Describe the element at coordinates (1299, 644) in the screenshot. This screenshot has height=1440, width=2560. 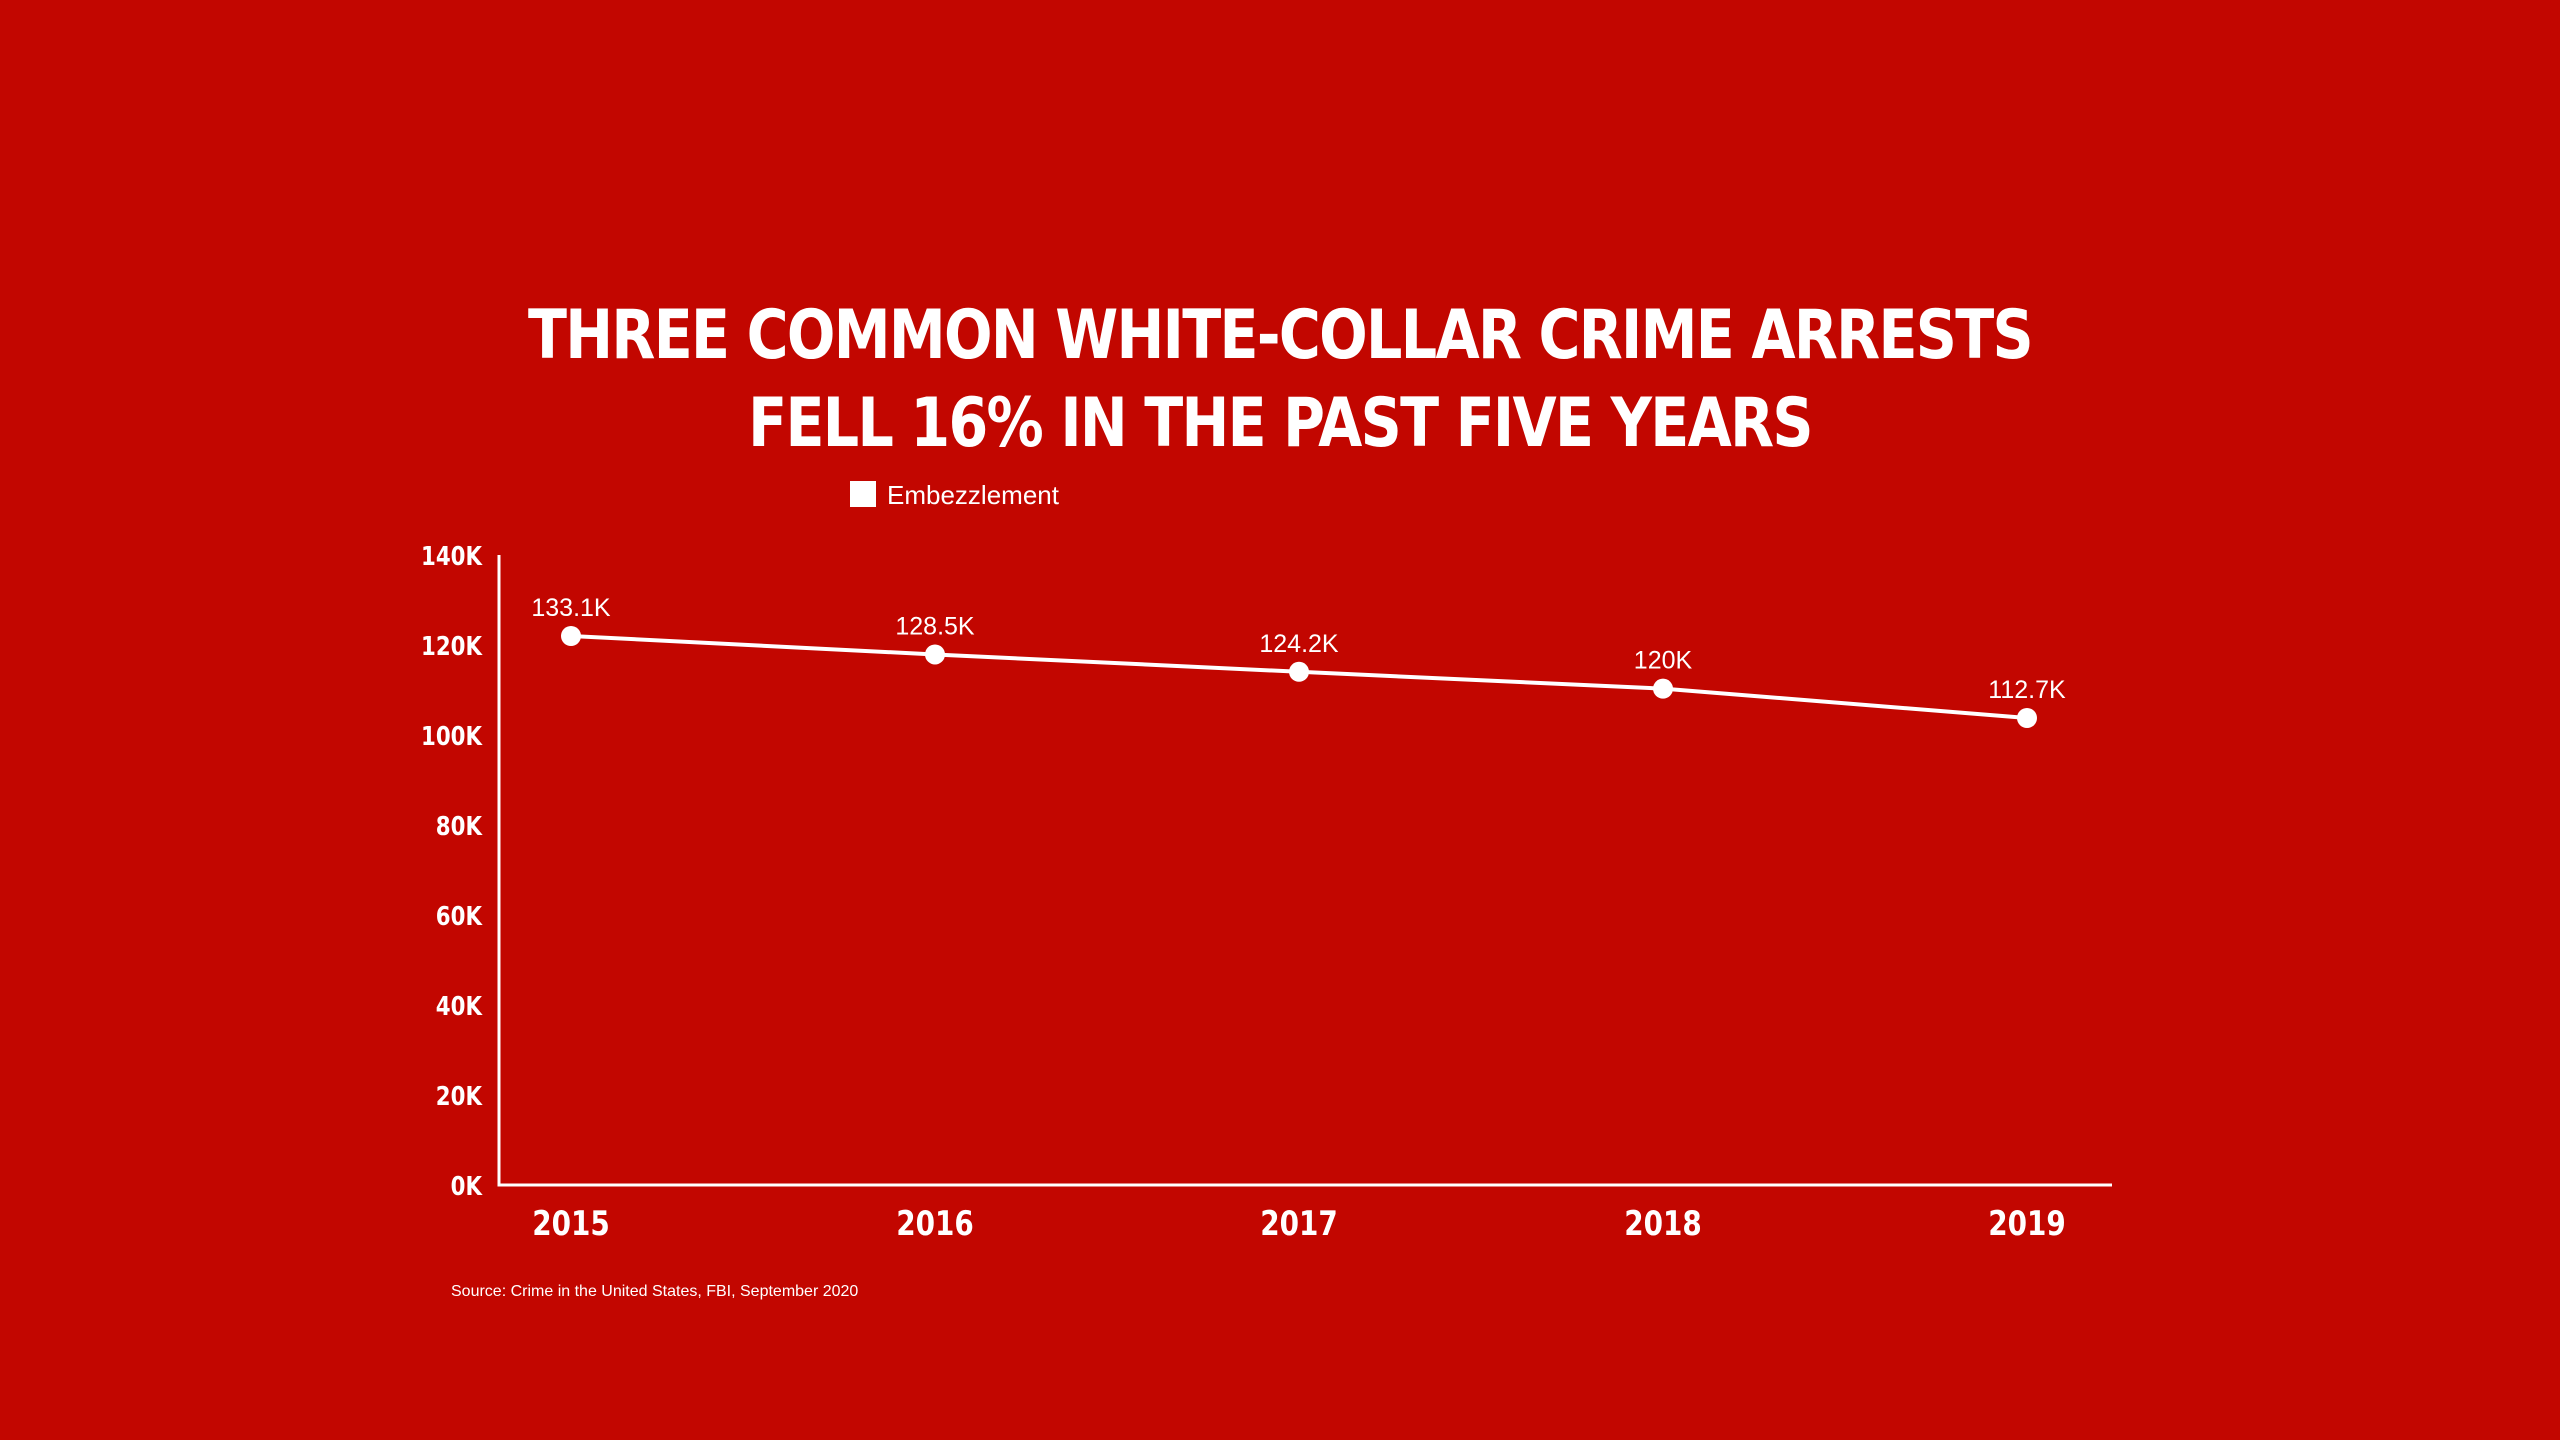
I see `data-label: 124.2K` at that location.